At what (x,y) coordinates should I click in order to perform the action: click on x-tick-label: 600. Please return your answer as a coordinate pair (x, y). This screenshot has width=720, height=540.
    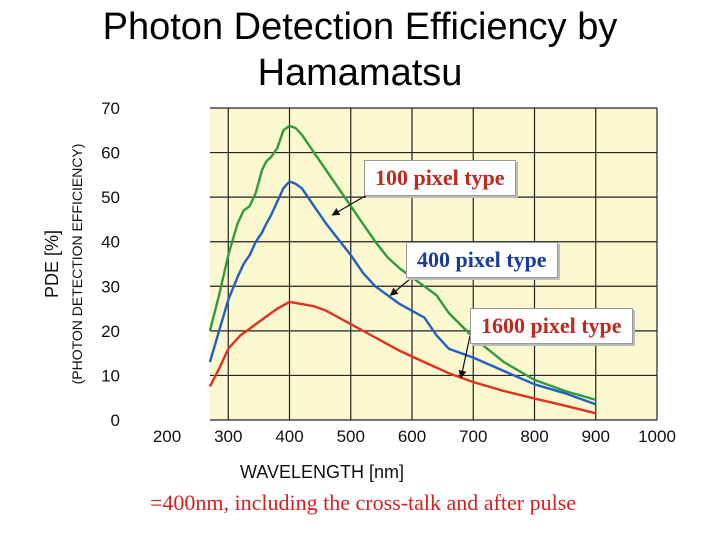
    Looking at the image, I should click on (412, 436).